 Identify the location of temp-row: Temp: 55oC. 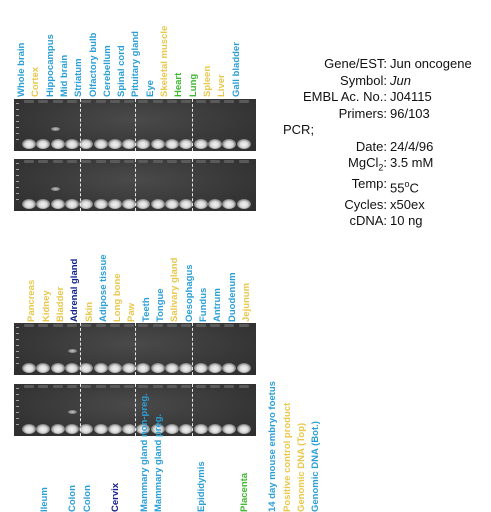
(377, 186).